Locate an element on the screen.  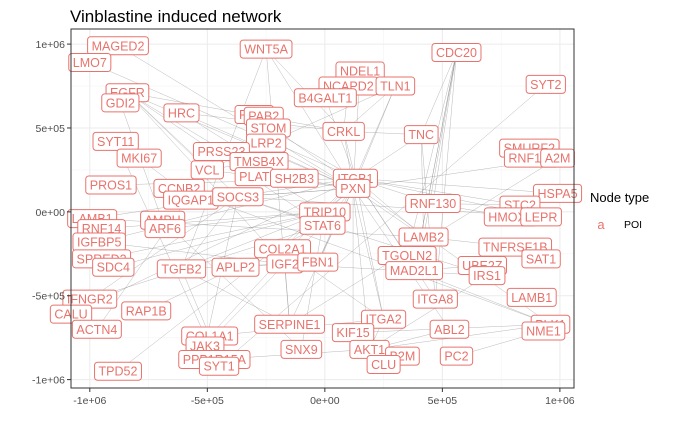
node-irs1: IRS1 is located at coordinates (487, 276).